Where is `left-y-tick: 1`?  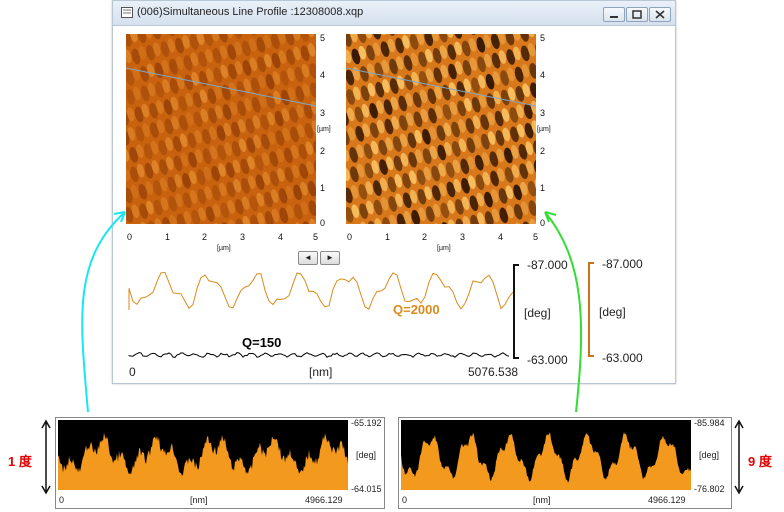
left-y-tick: 1 is located at coordinates (323, 188).